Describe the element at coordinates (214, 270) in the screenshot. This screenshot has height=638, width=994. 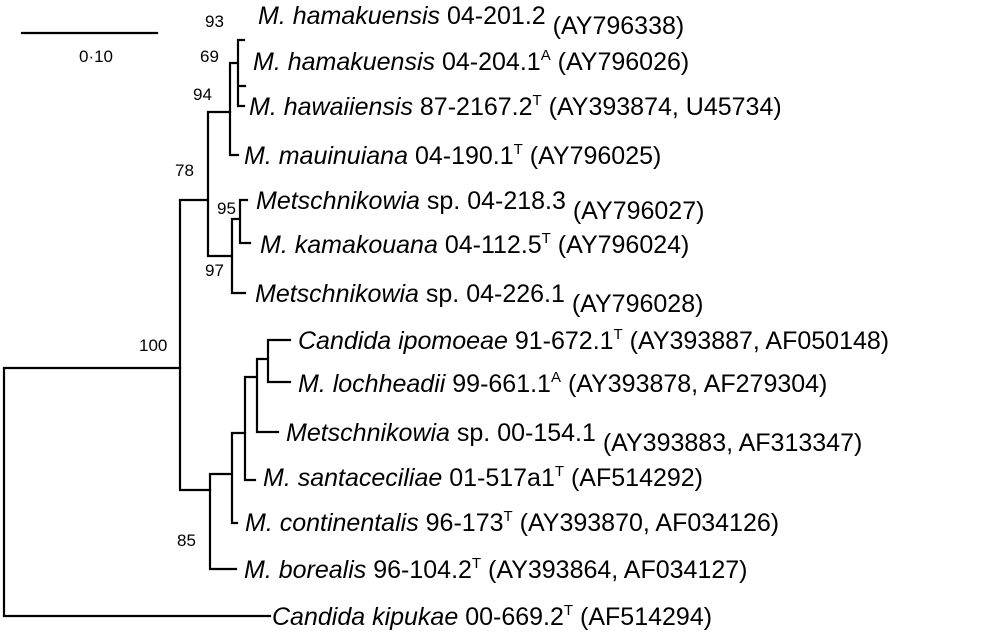
I see `bootstrap-value: 97` at that location.